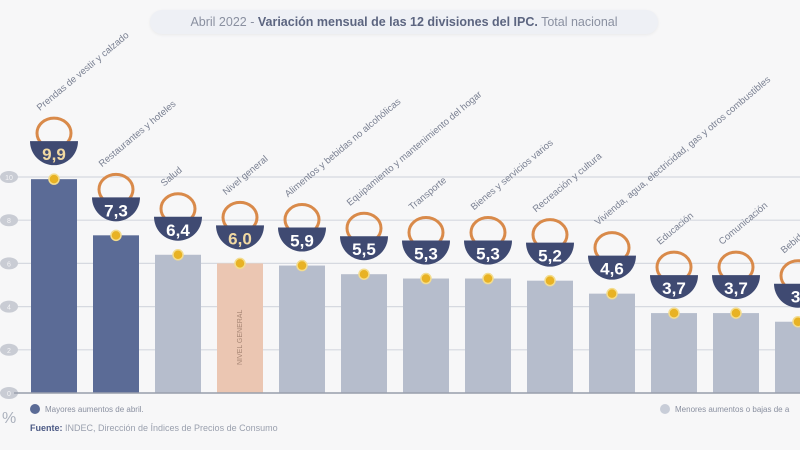  I want to click on y-tick-label: 4, so click(9, 308).